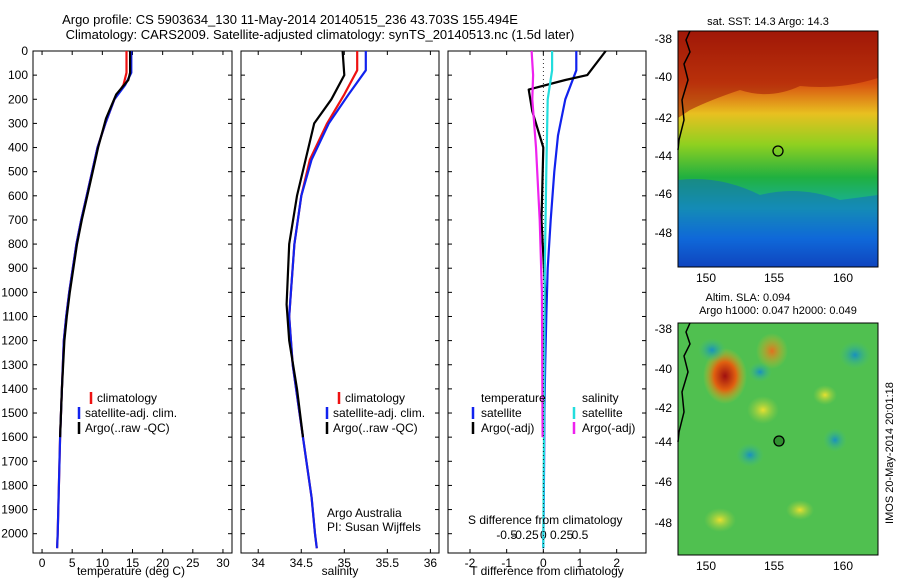  Describe the element at coordinates (14, 534) in the screenshot. I see `depth-tick-label: 2000` at that location.